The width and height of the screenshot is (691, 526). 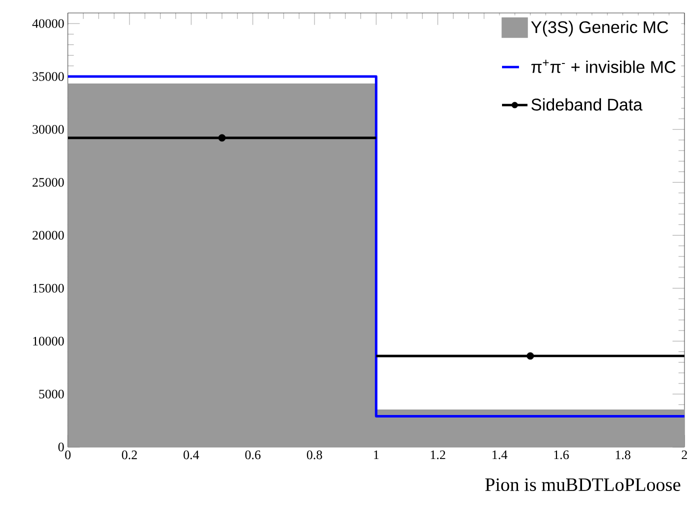 I want to click on x-axis-title: Pion is muBDTLoPLoose, so click(x=582, y=485).